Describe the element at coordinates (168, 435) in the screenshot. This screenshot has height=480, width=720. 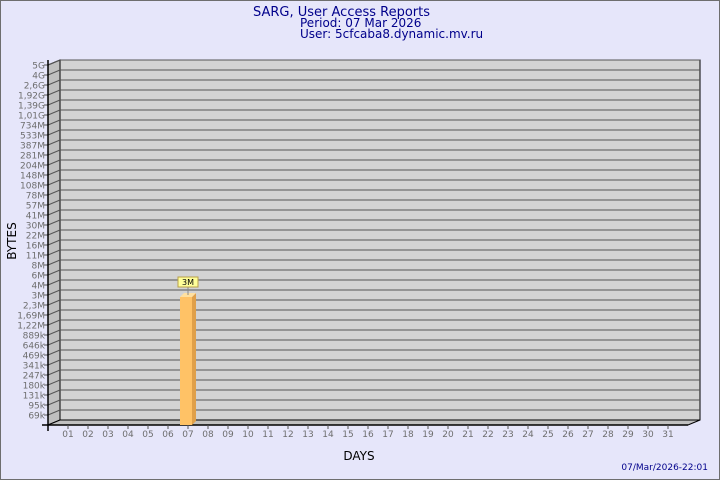
I see `x-tick-label: 06` at that location.